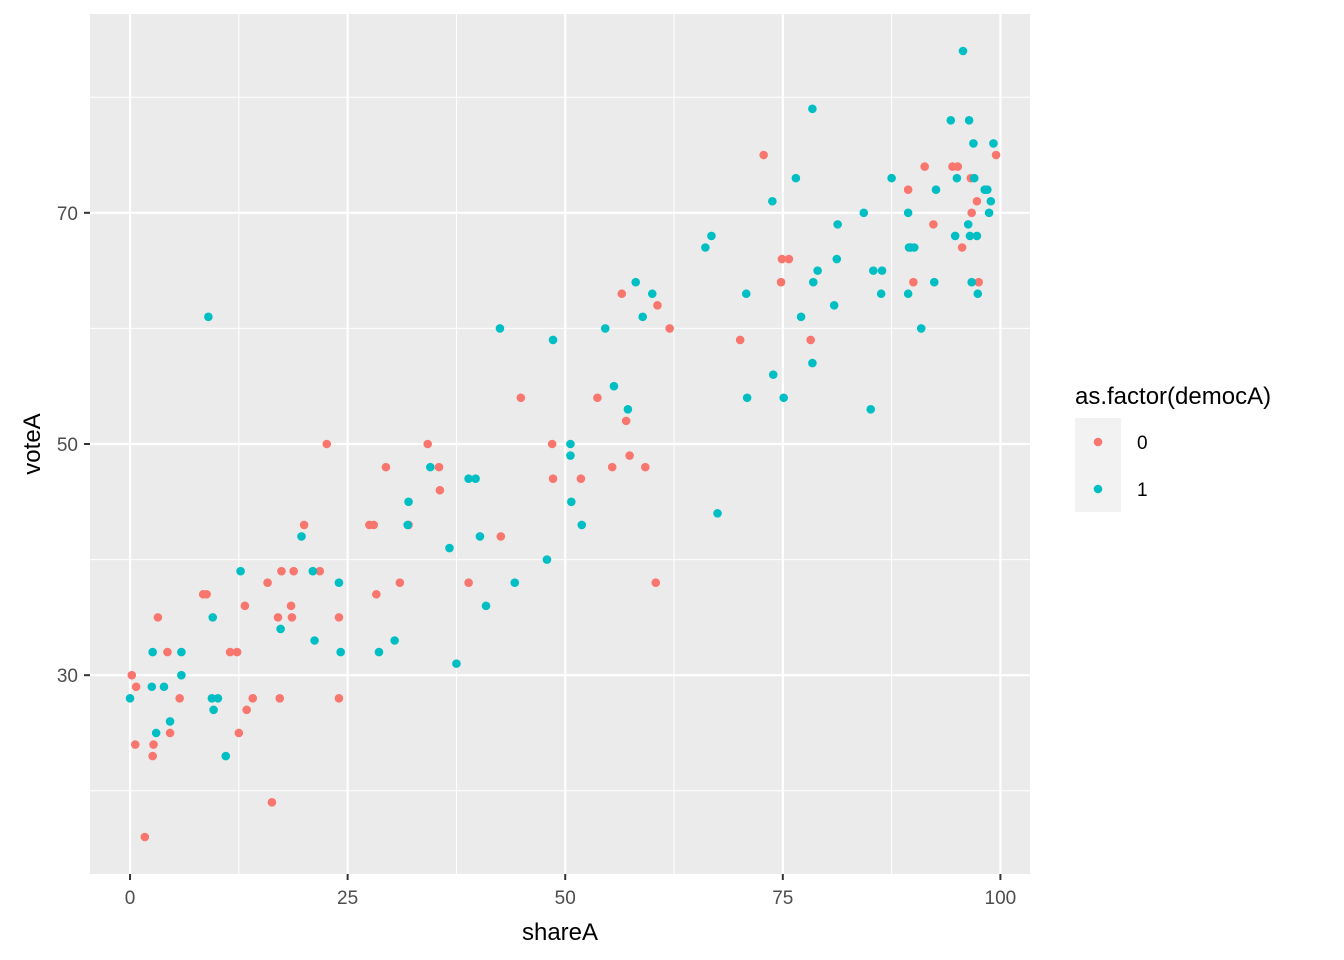  Describe the element at coordinates (1098, 465) in the screenshot. I see `legend-key-background` at that location.